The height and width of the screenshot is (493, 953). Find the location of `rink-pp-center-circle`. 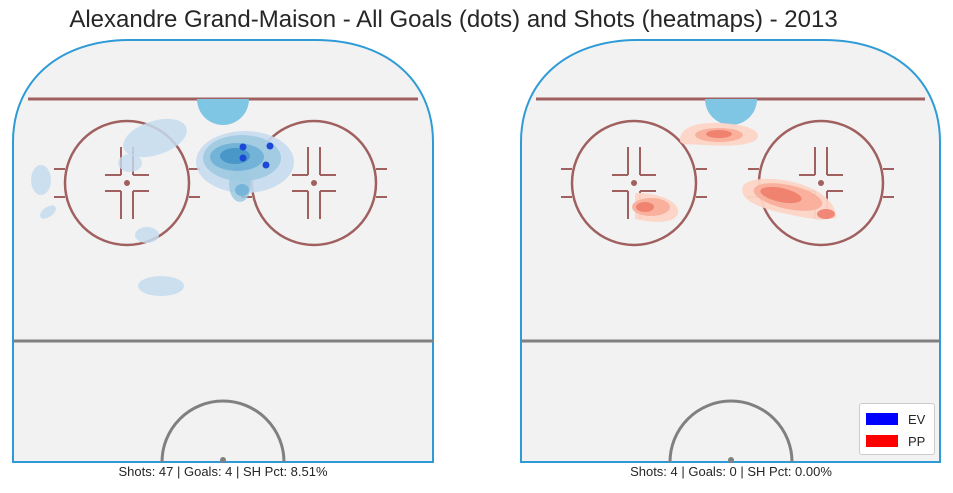

rink-pp-center-circle is located at coordinates (731, 431).